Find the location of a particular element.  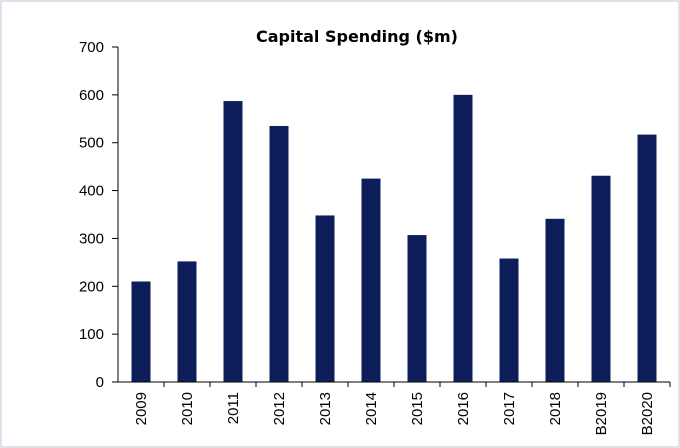

y-tick-label: 300 is located at coordinates (91, 238).